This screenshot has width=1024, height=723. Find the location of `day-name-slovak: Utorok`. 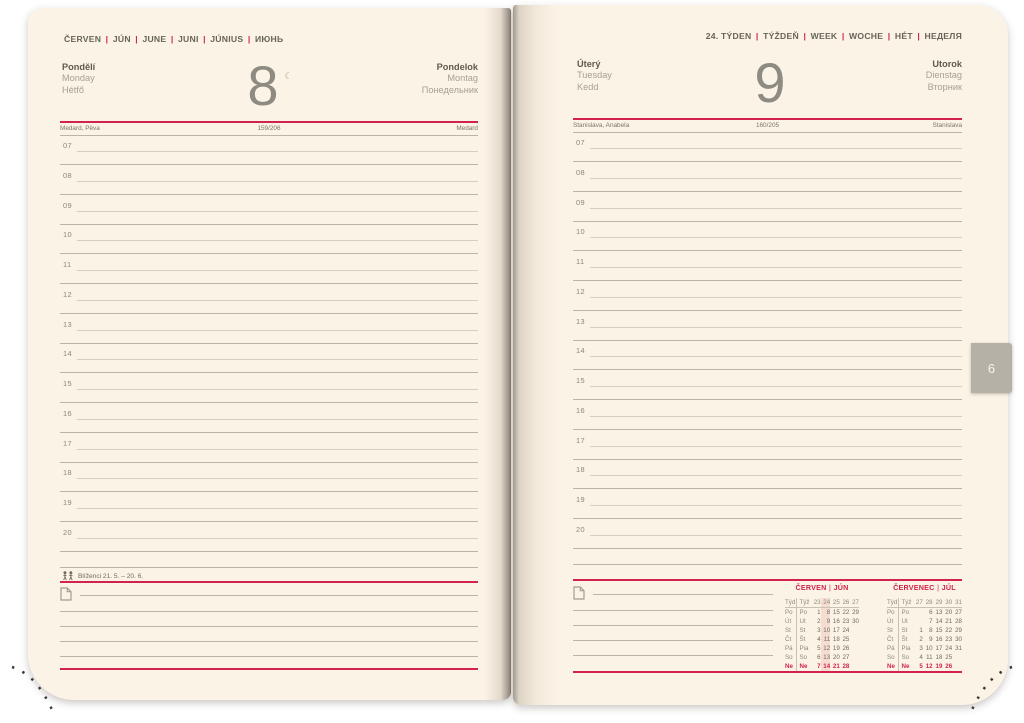

day-name-slovak: Utorok is located at coordinates (947, 64).